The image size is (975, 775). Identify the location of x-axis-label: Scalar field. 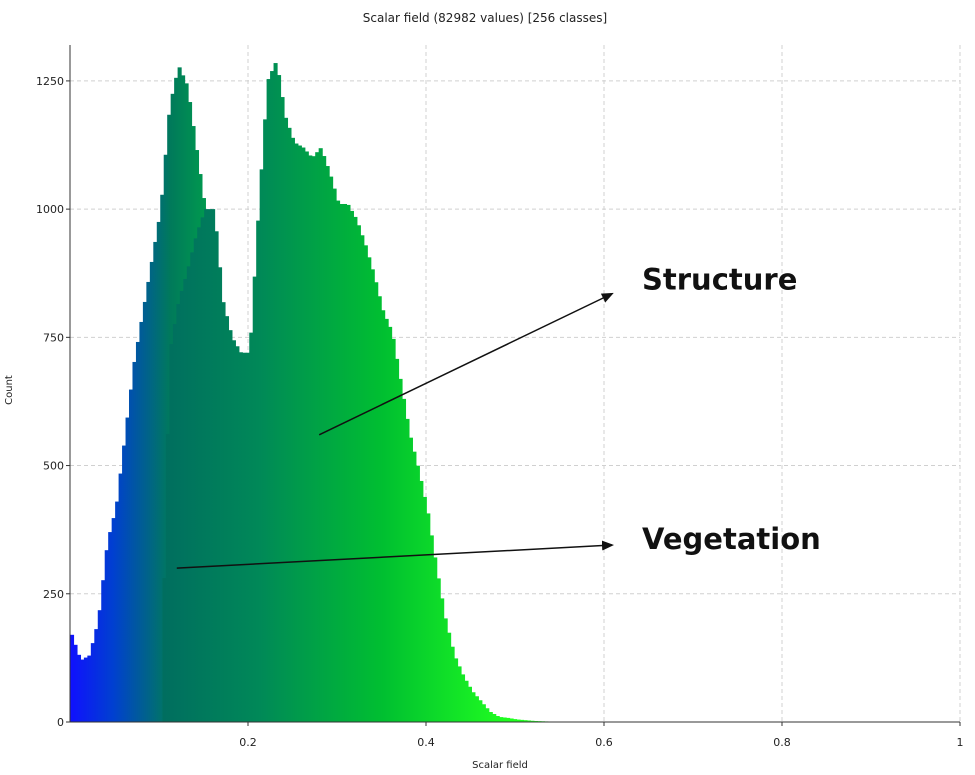
(500, 765).